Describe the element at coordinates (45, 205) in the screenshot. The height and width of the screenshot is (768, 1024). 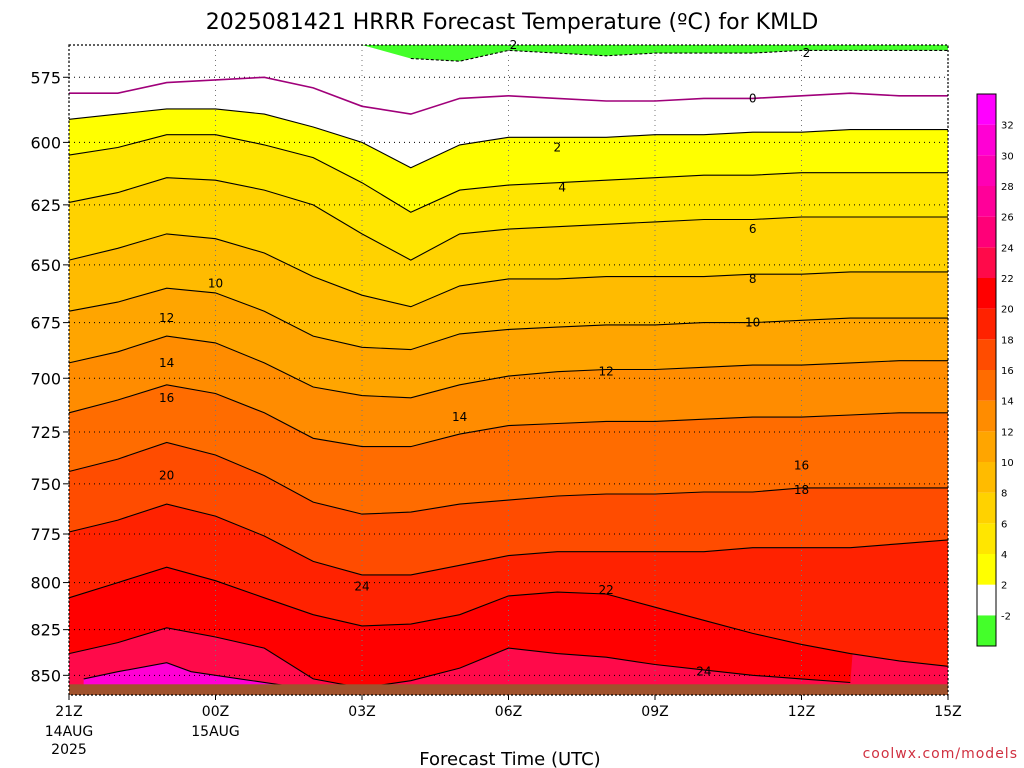
I see `y-tick-label-625: 625` at that location.